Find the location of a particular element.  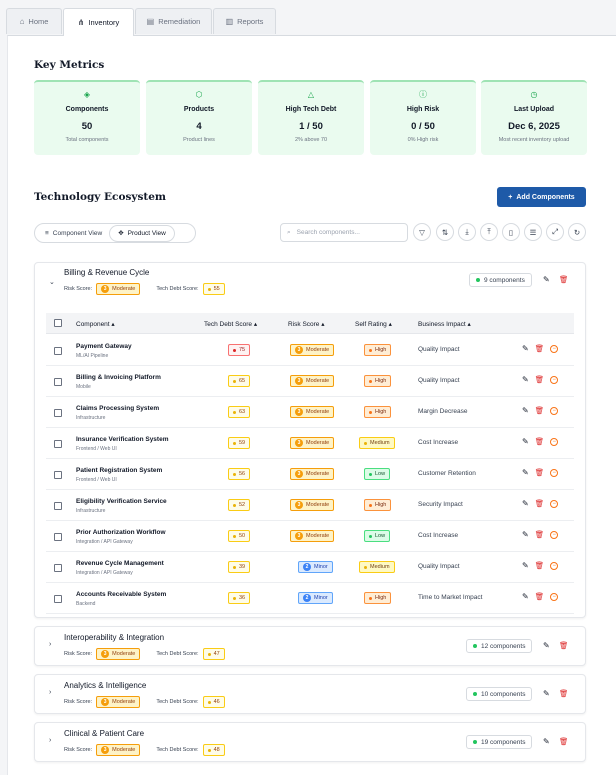

metric-sub: Most recent inventory upload is located at coordinates (534, 140).